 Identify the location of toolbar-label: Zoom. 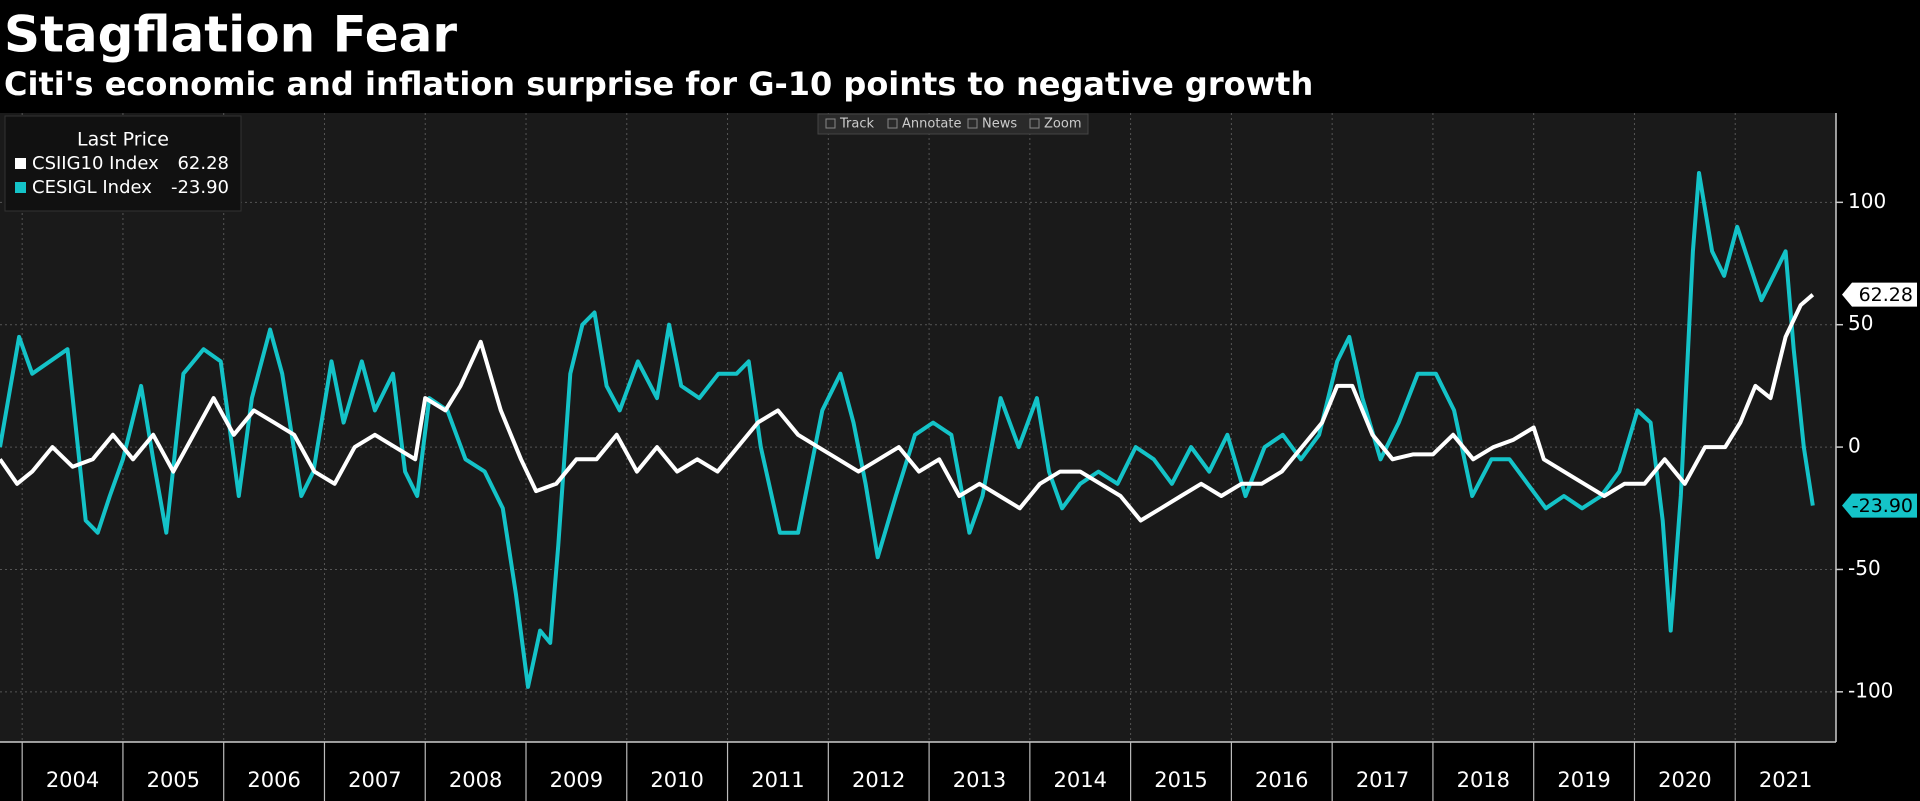
(1062, 124).